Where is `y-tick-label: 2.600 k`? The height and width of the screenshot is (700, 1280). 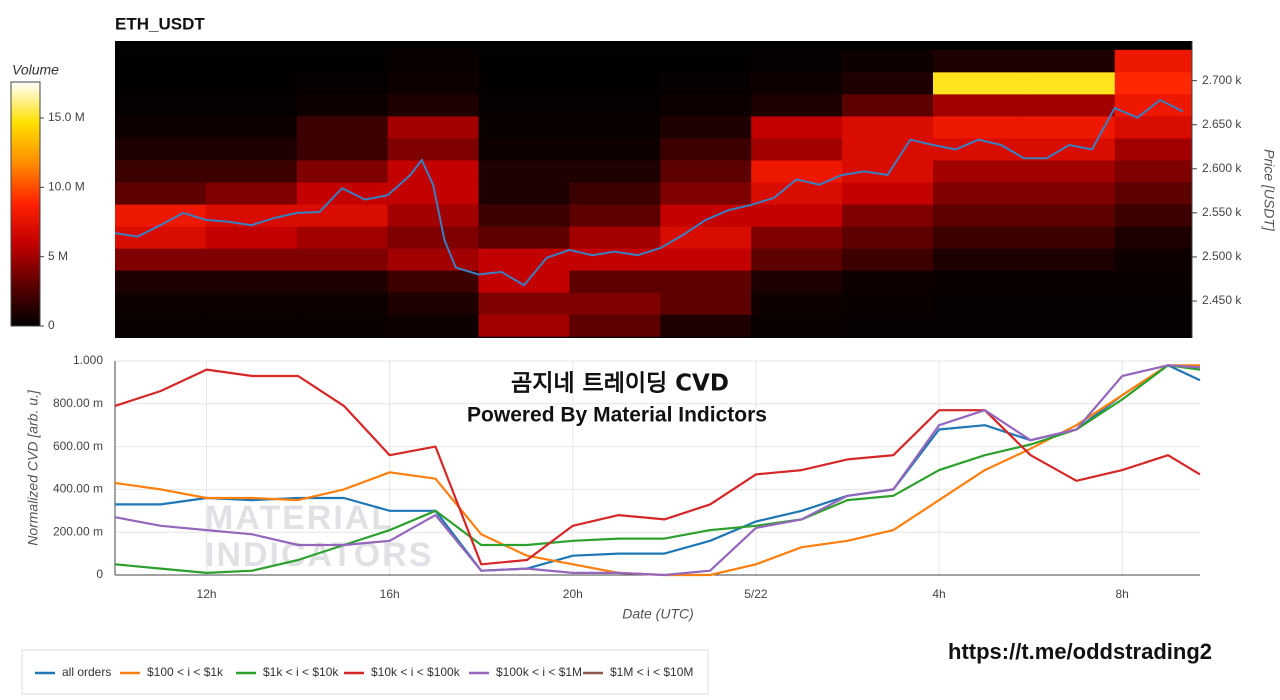
y-tick-label: 2.600 k is located at coordinates (1222, 168).